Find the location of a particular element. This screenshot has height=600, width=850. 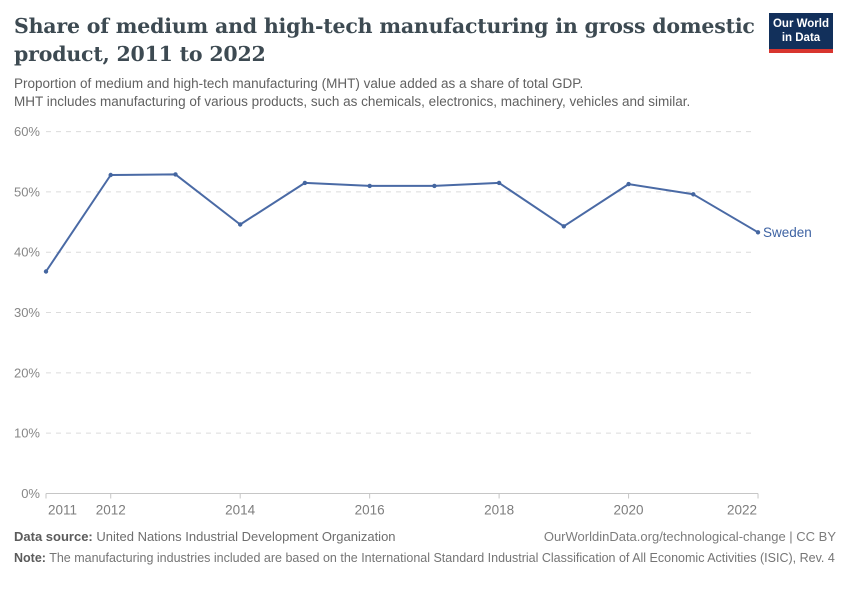

series-line is located at coordinates (402, 223).